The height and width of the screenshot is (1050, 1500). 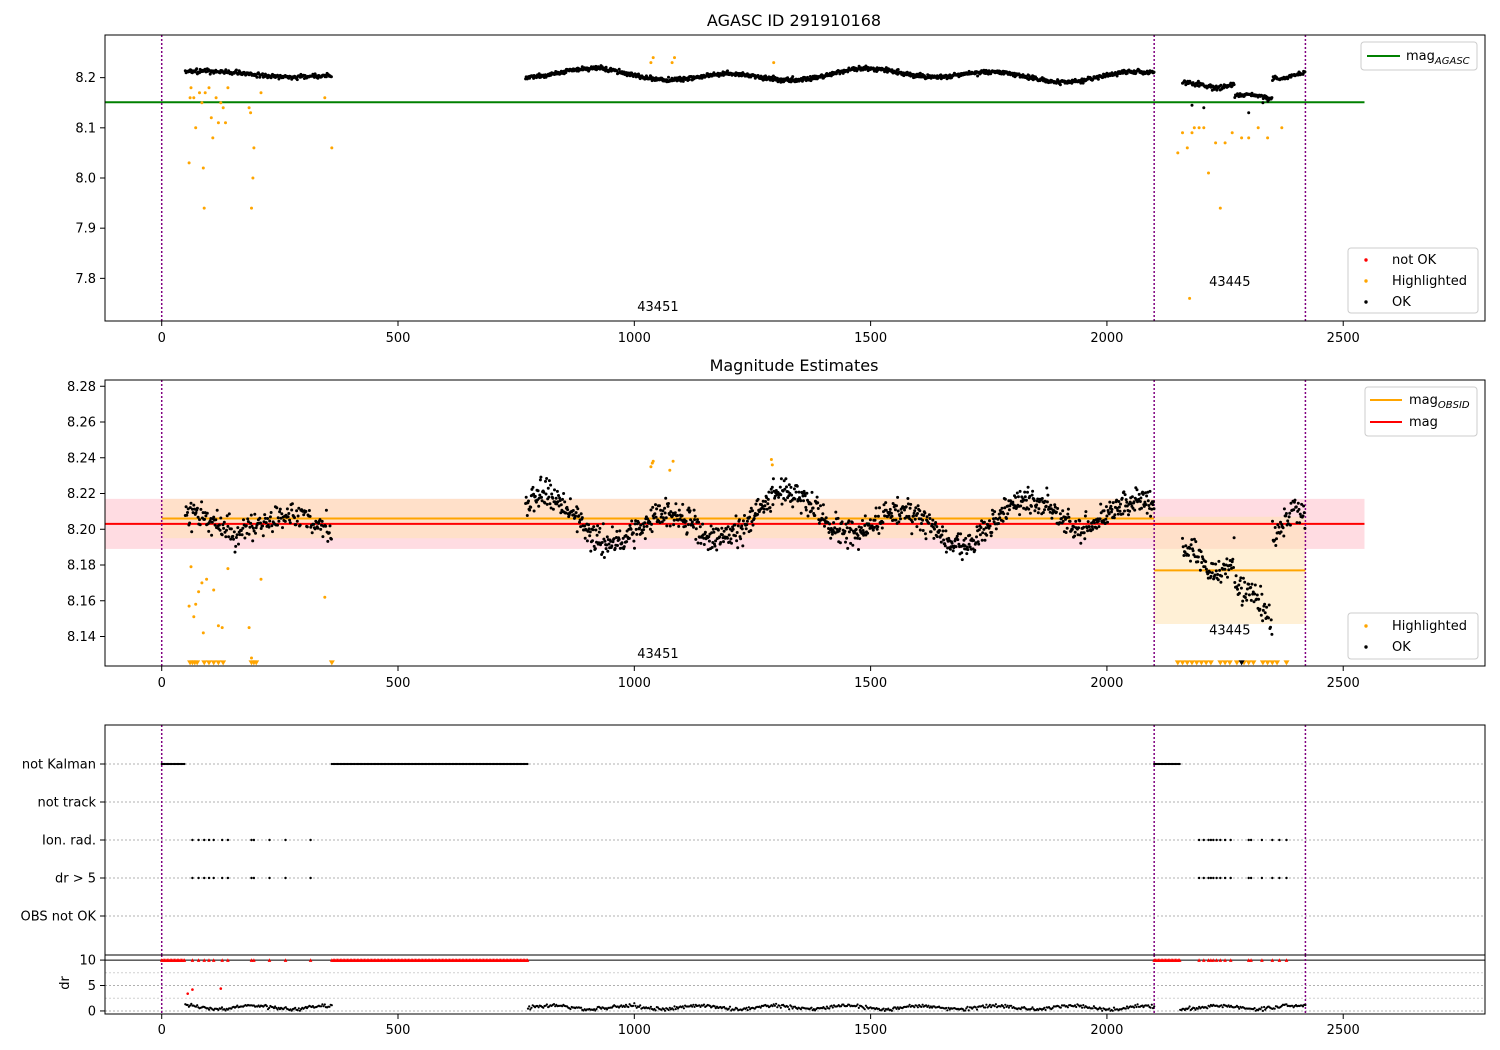 I want to click on x-tick-label: 500, so click(x=398, y=1030).